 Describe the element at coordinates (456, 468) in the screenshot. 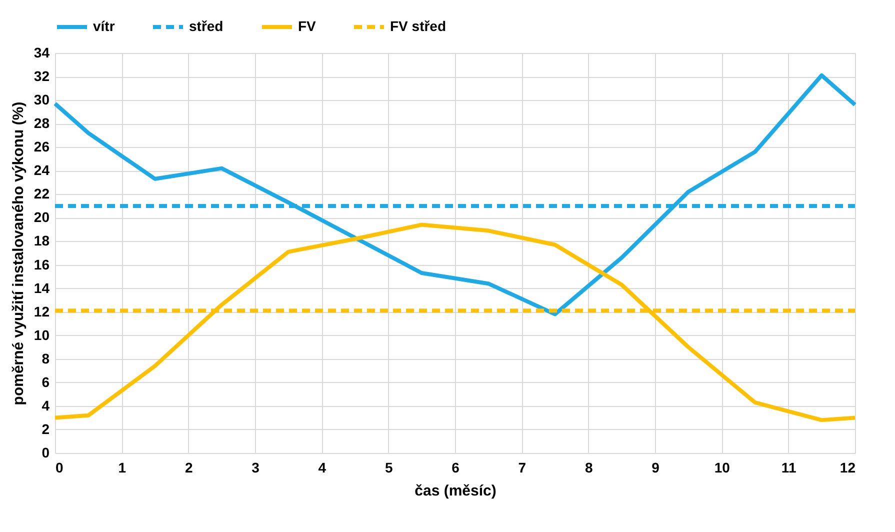

I see `x-tick-label: 6` at that location.